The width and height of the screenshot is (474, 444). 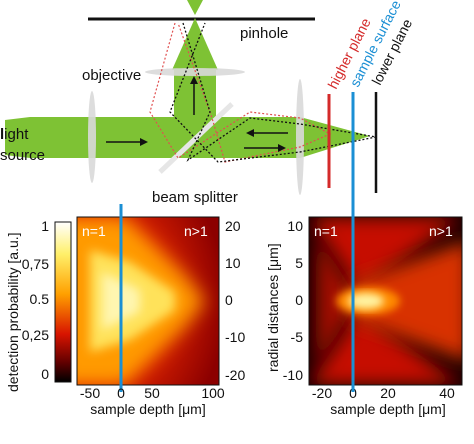 What do you see at coordinates (326, 231) in the screenshot?
I see `right-n1-label: n=1` at bounding box center [326, 231].